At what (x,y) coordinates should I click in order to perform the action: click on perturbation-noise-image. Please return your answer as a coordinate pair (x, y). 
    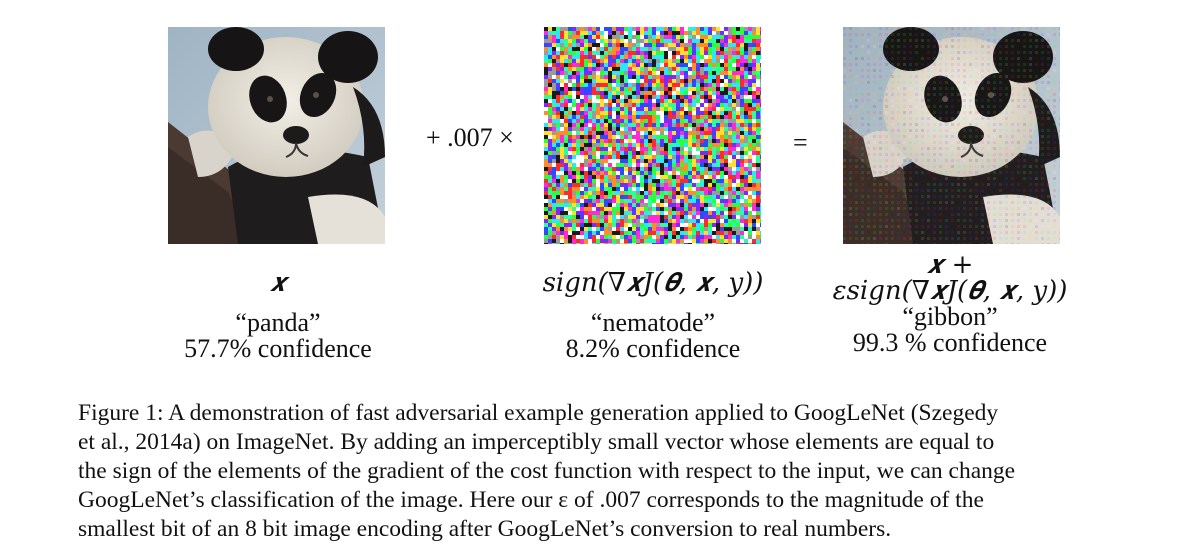
    Looking at the image, I should click on (652, 135).